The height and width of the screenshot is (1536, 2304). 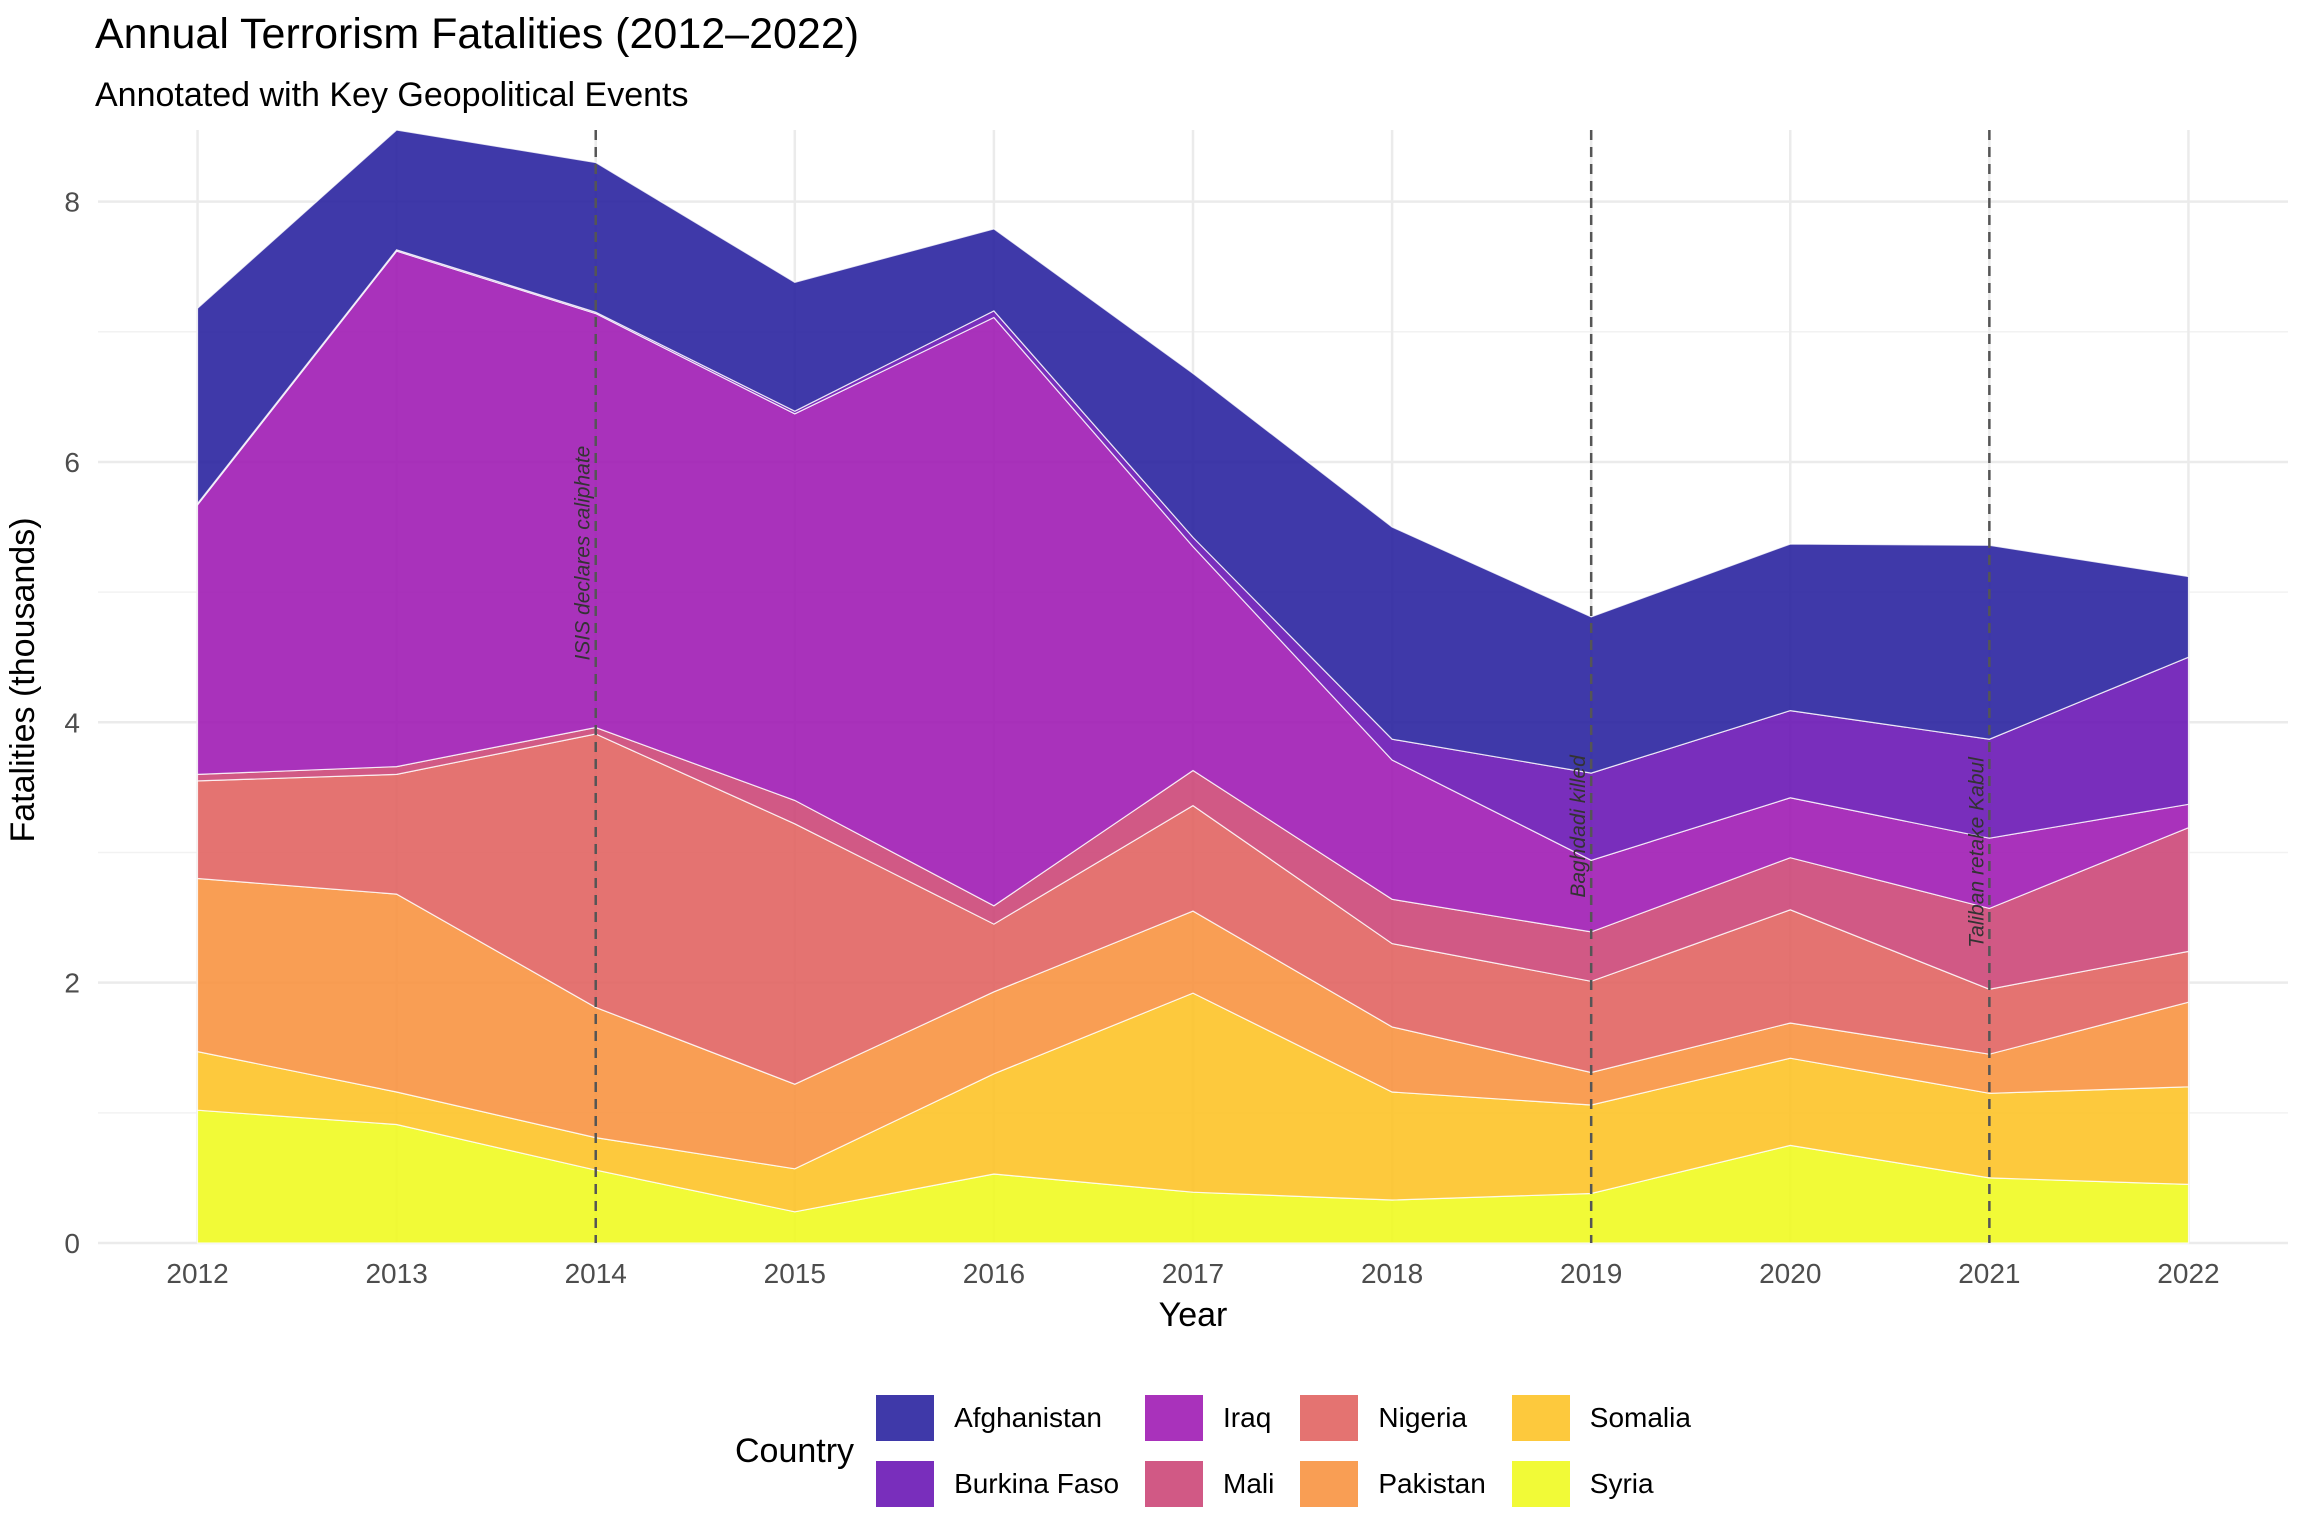 What do you see at coordinates (23, 679) in the screenshot?
I see `y-axis-title: Fatalities (thousands)` at bounding box center [23, 679].